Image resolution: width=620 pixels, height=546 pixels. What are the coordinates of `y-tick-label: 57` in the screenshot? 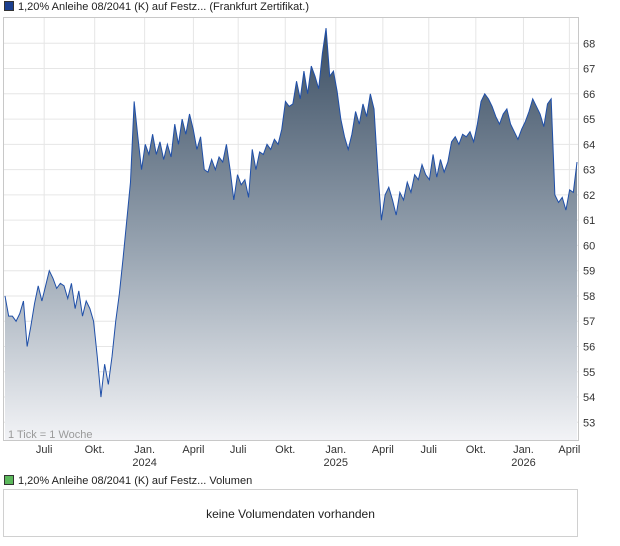 It's located at (589, 322).